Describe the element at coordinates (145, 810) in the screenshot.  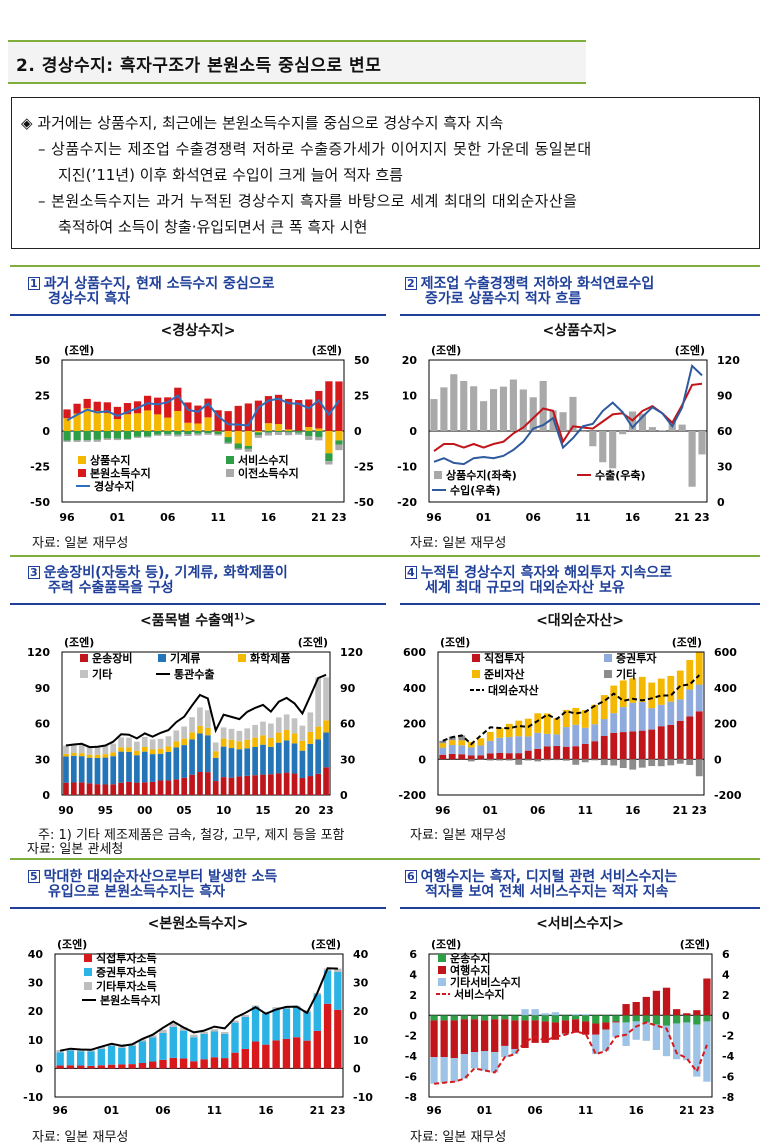
I see `x-tick-label: 00` at that location.